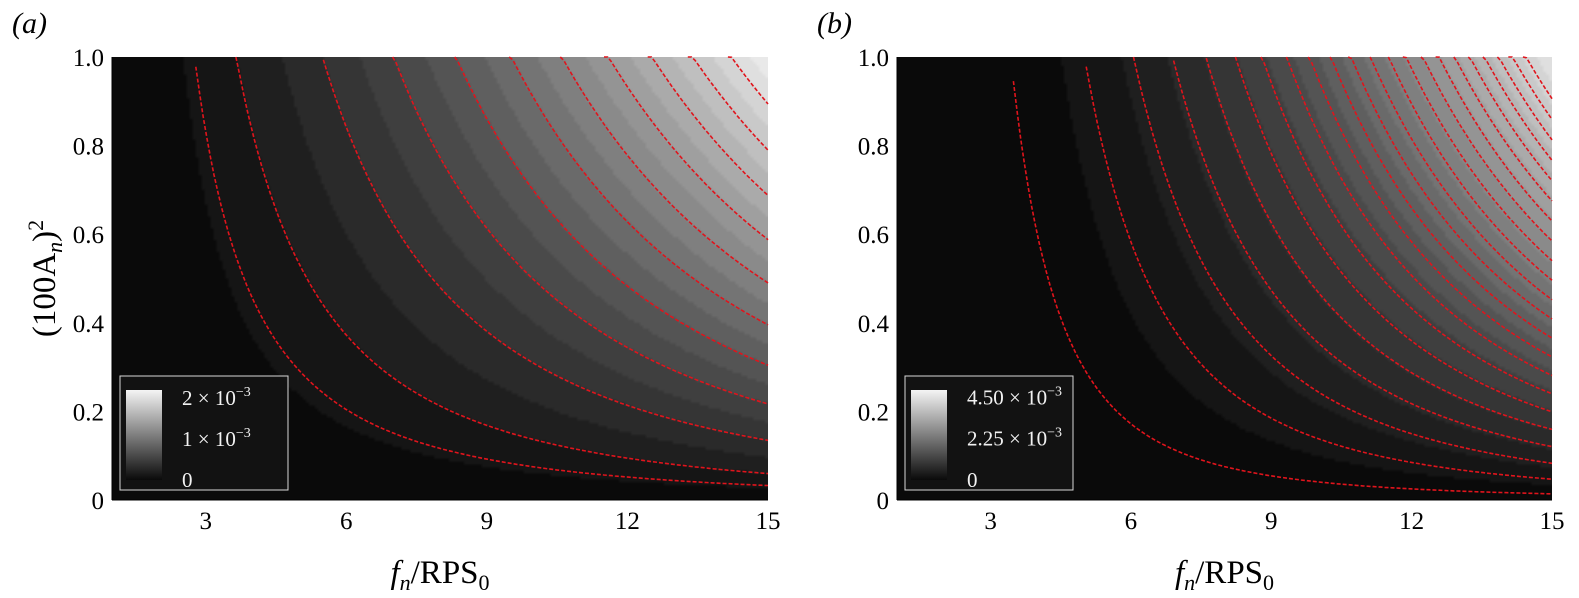 This screenshot has height=598, width=1579. I want to click on colorbar-legend: 2 × 10−3 1 × 10−3 0, so click(204, 433).